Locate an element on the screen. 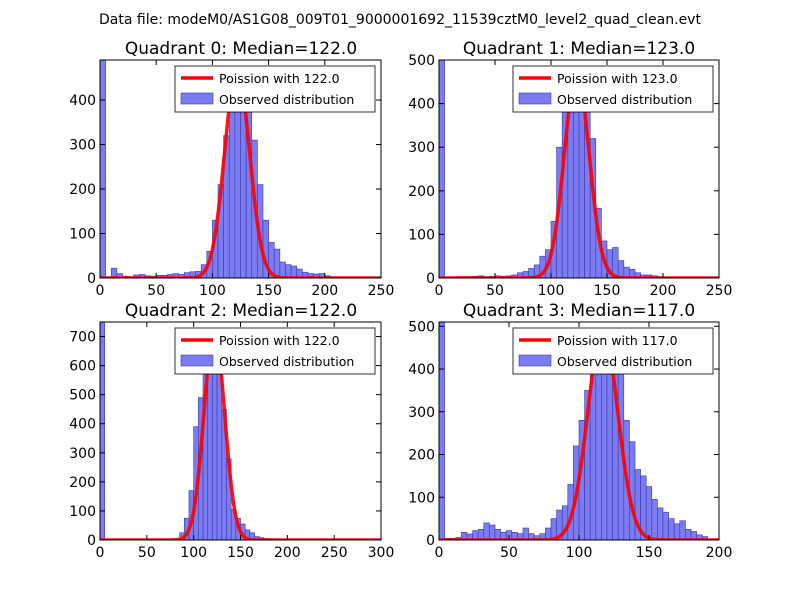 The height and width of the screenshot is (600, 800). y-tick-label: 600 is located at coordinates (82, 367).